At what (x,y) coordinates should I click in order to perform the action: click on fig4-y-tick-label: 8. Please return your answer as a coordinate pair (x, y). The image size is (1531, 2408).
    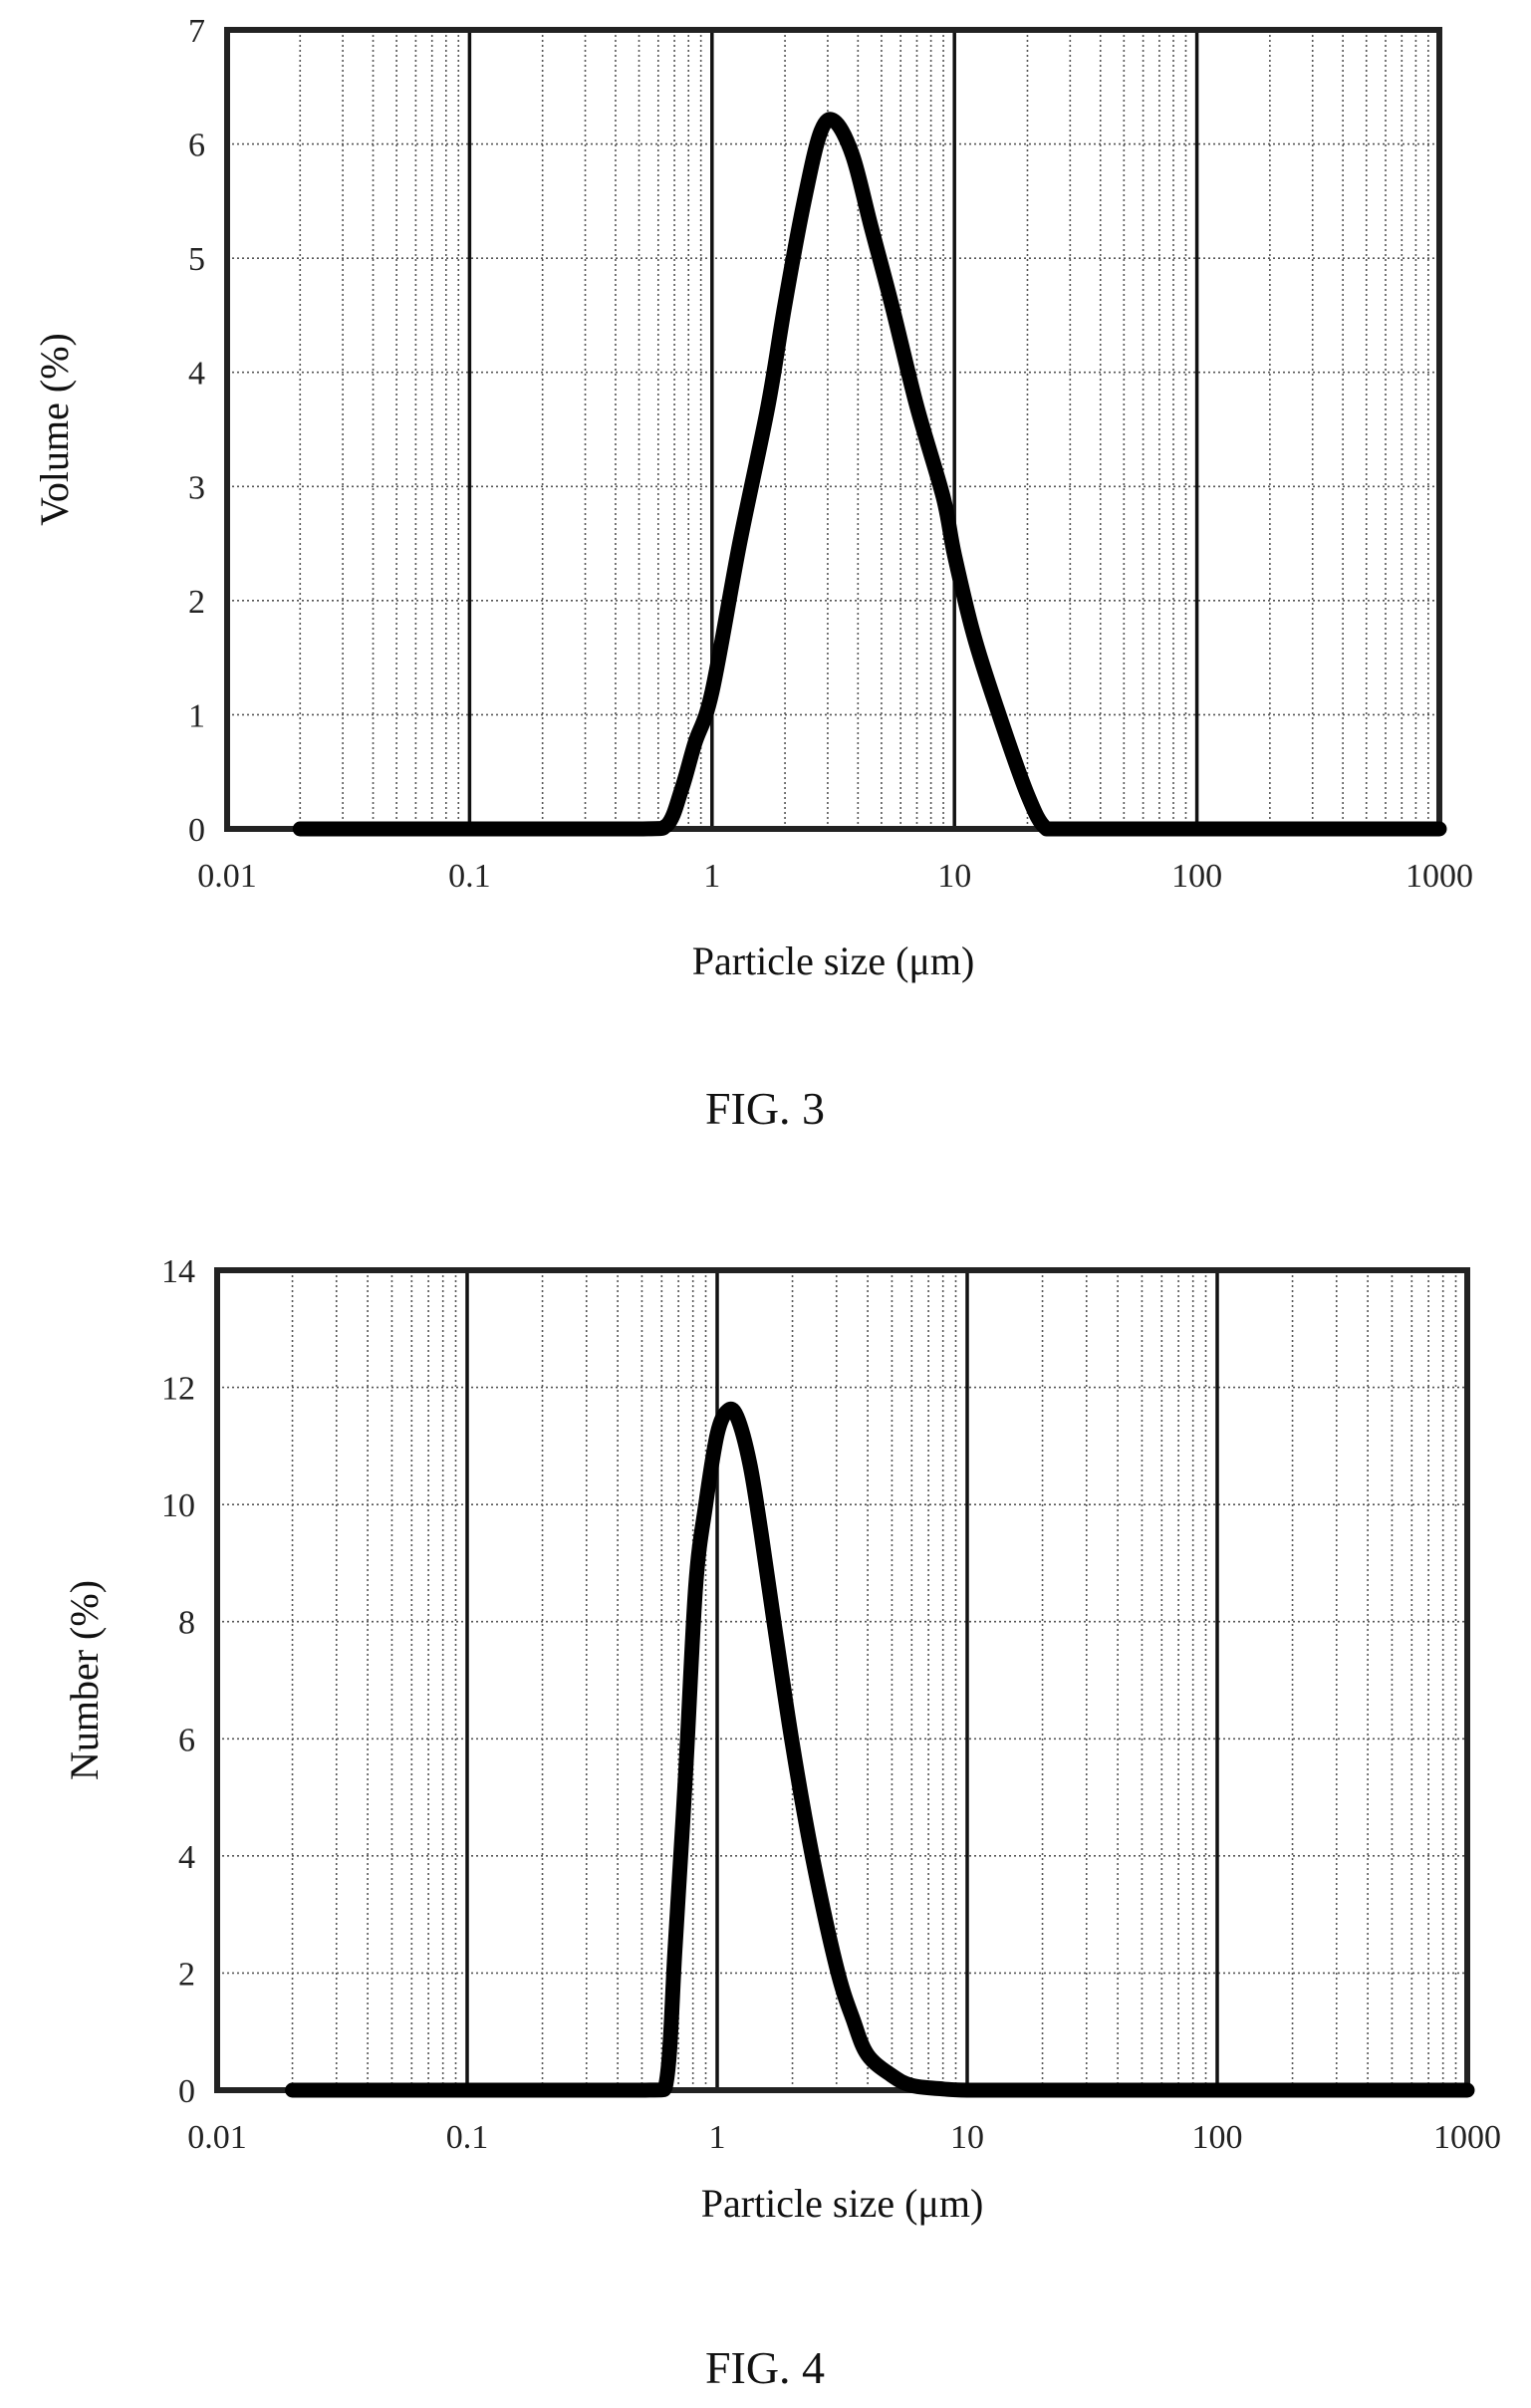
    Looking at the image, I should click on (186, 1623).